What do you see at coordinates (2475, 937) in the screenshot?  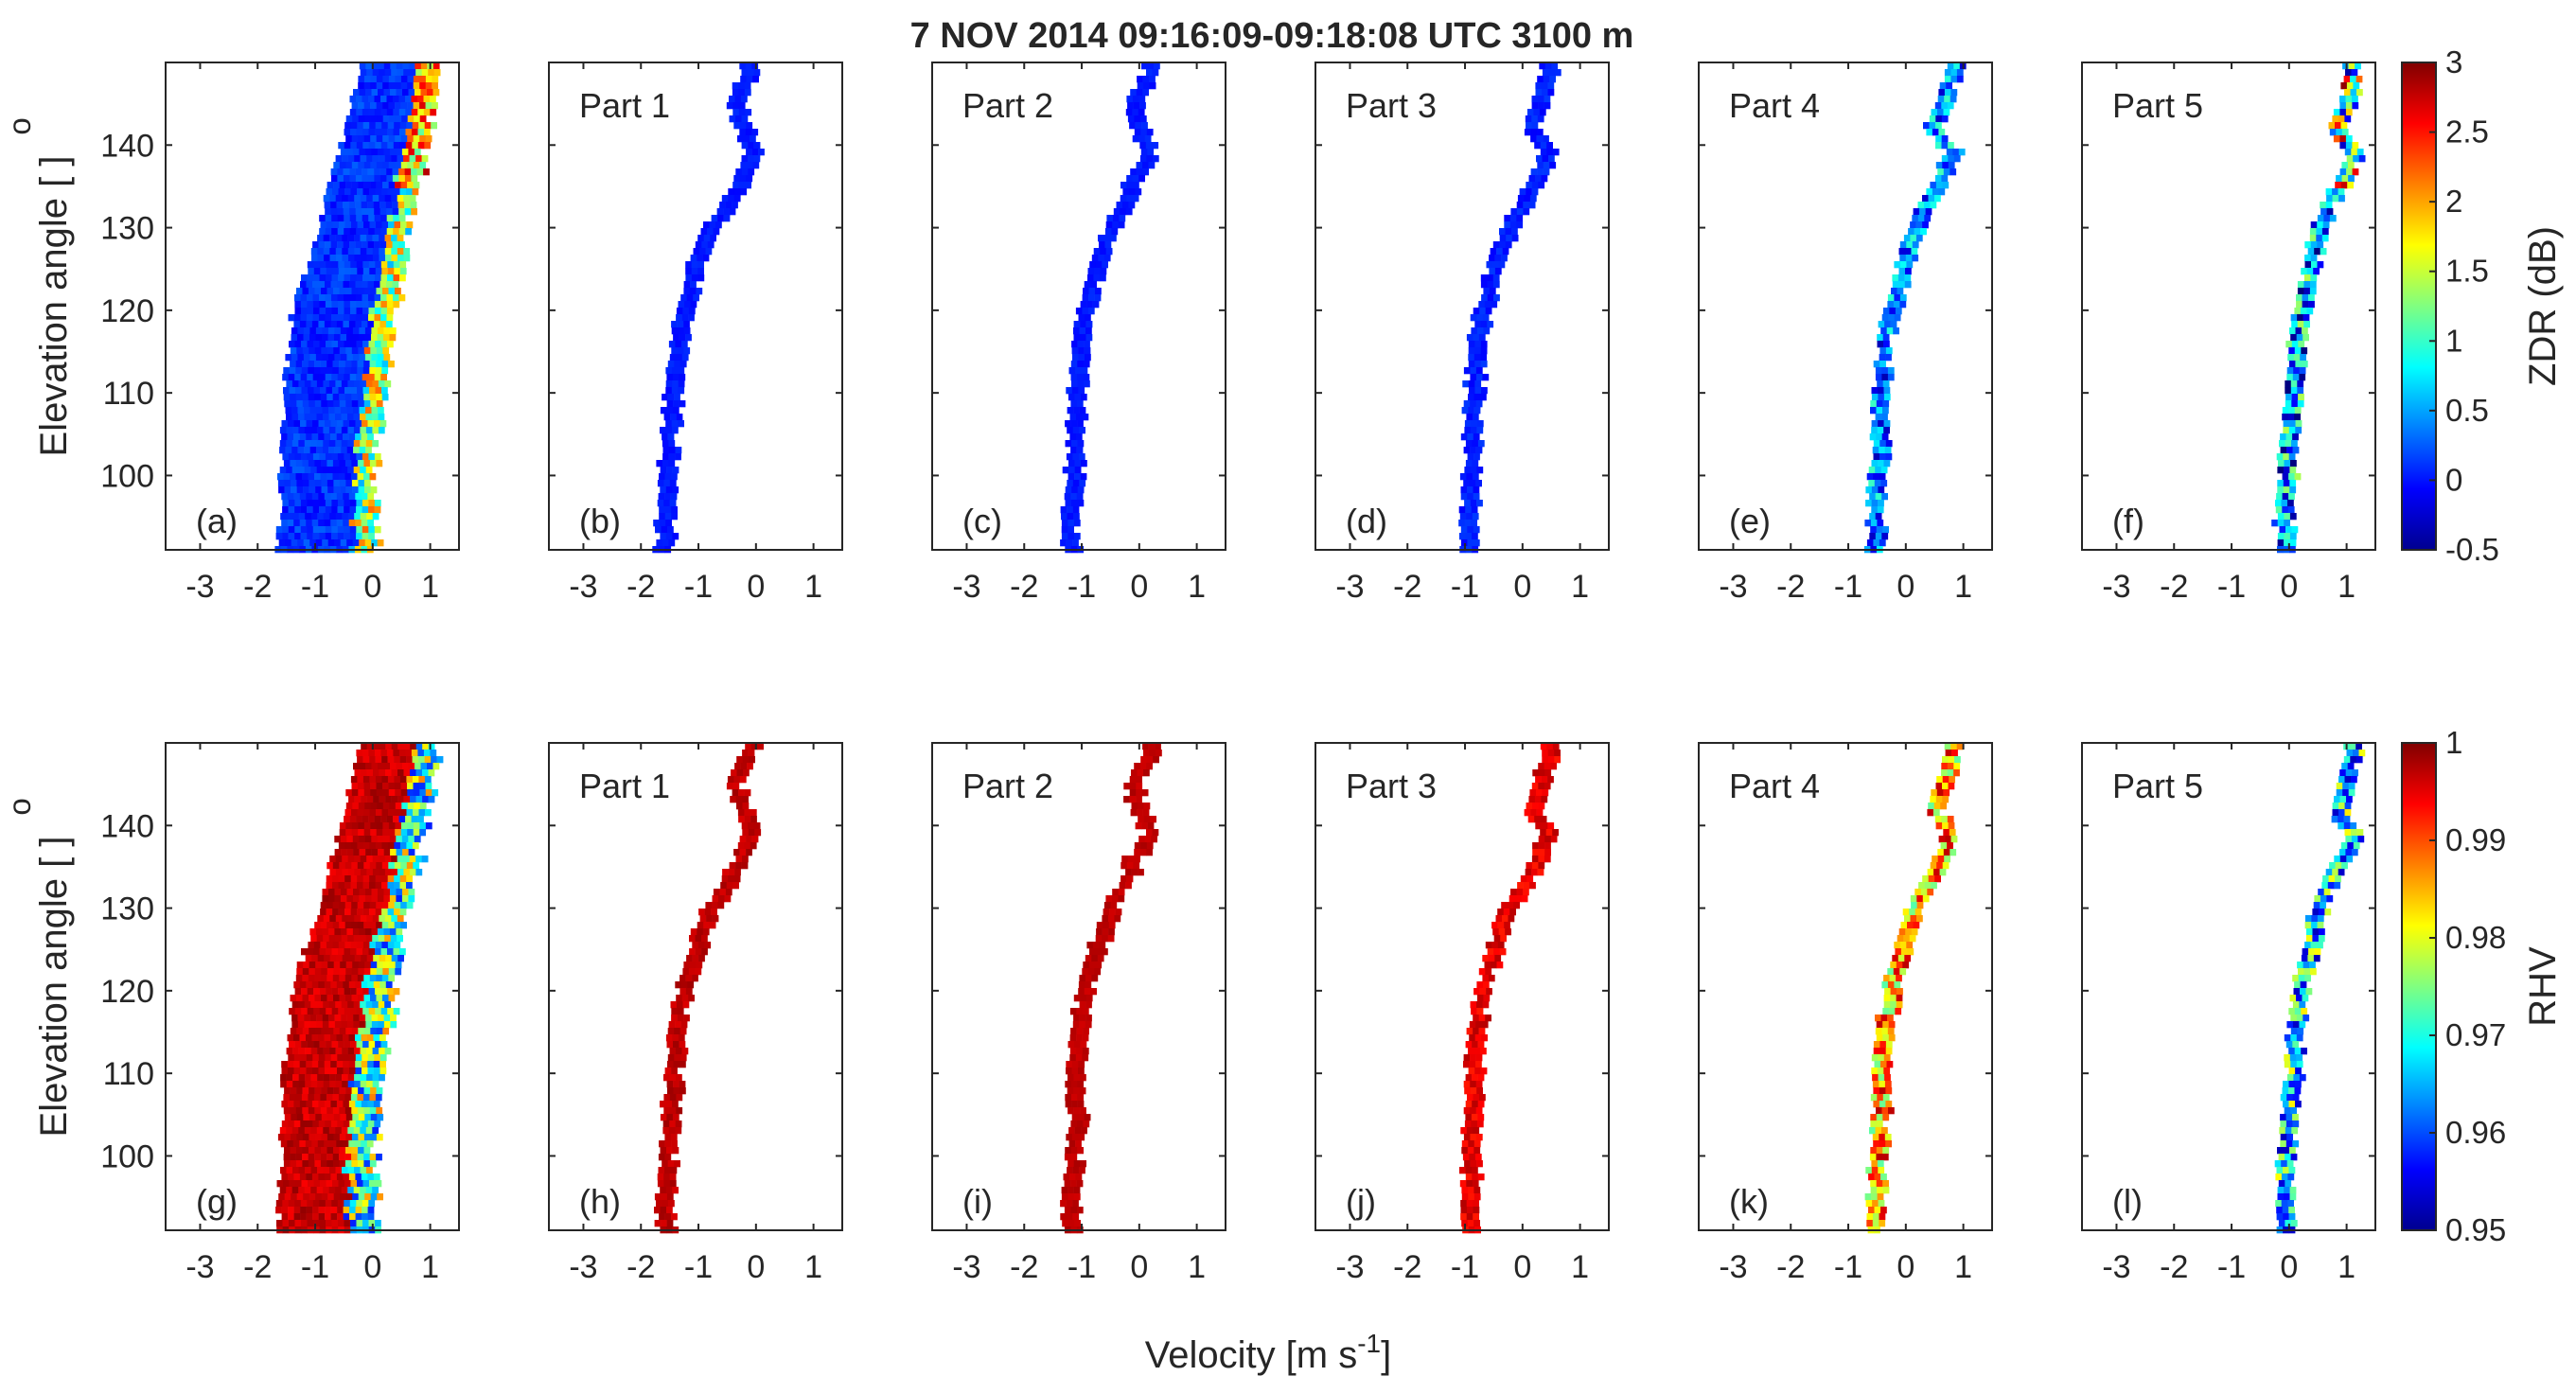 I see `colorbar-tick-label: 0.98` at bounding box center [2475, 937].